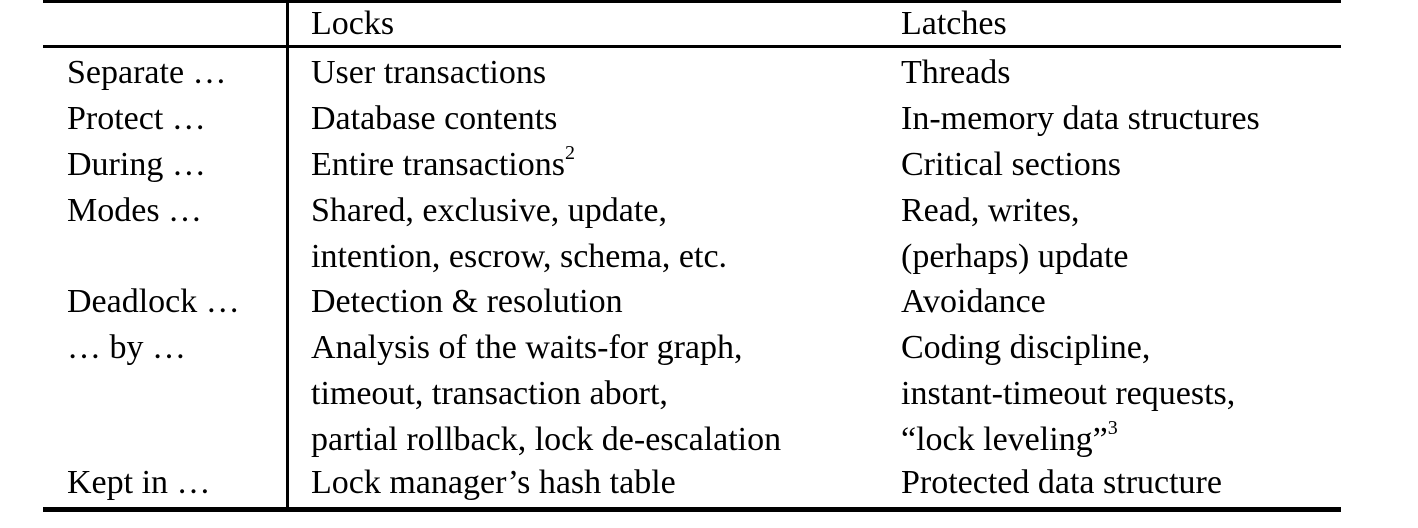 This screenshot has width=1418, height=528. I want to click on locks-separate: User transactions, so click(429, 72).